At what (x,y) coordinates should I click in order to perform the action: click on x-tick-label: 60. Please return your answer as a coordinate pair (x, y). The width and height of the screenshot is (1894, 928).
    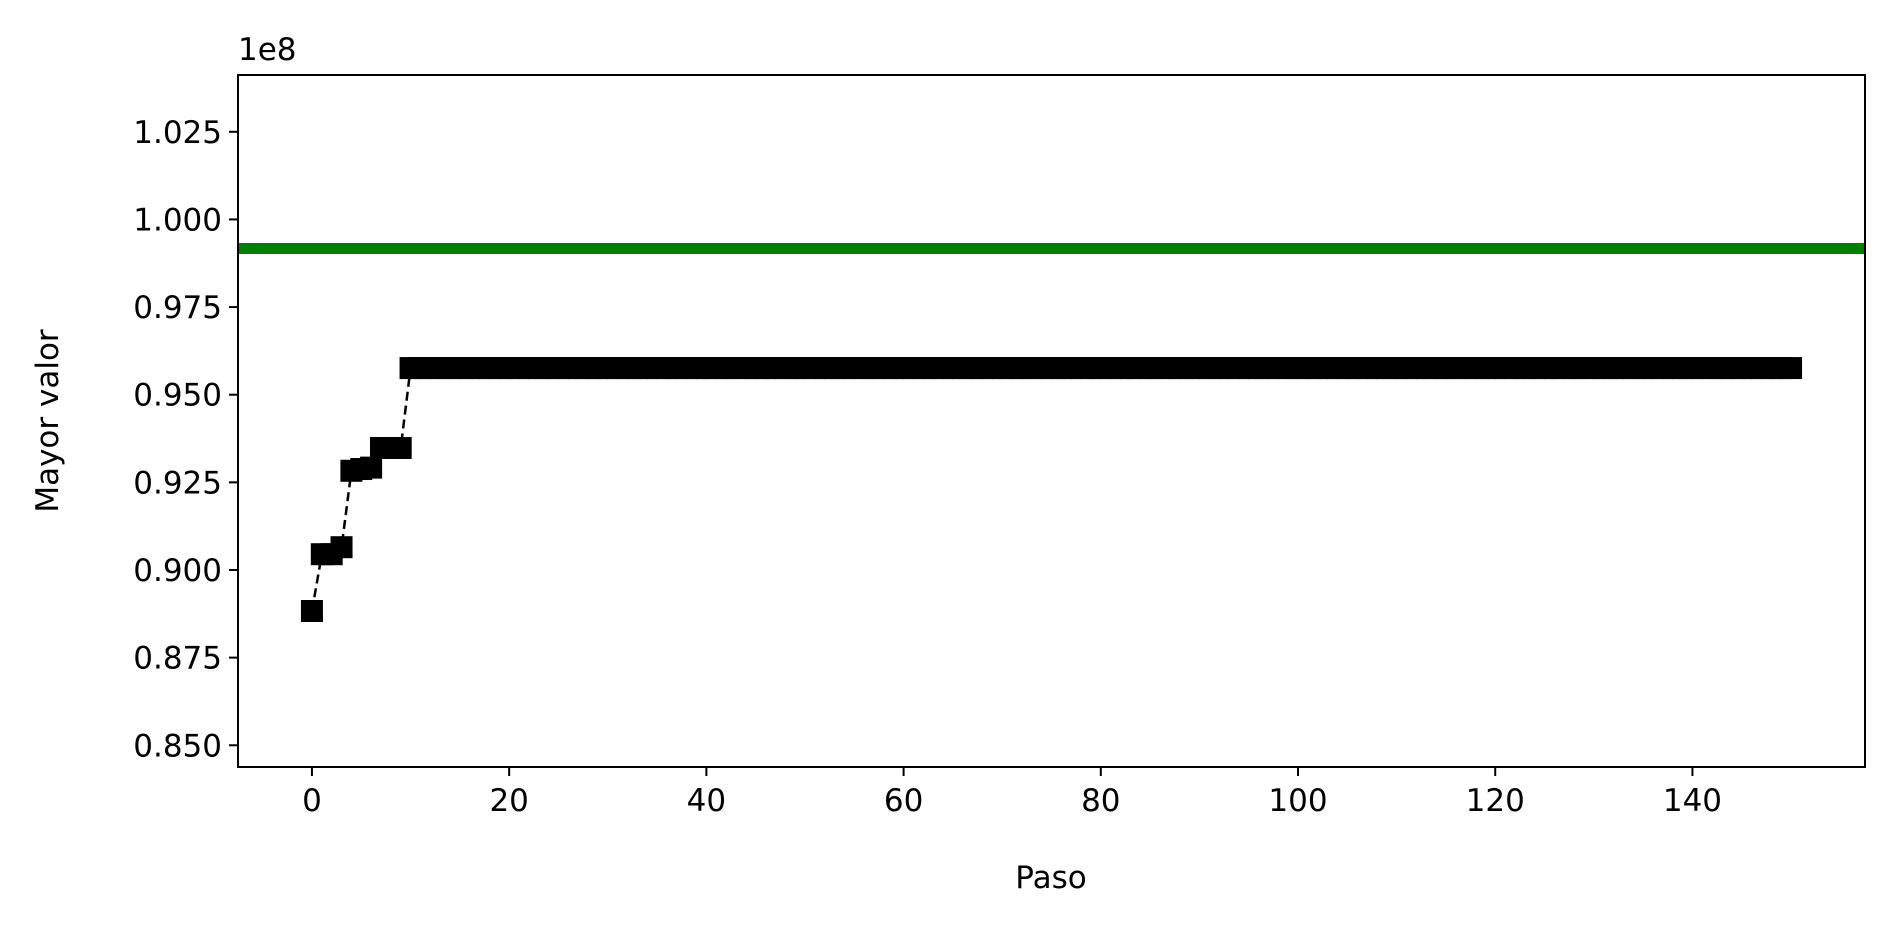
    Looking at the image, I should click on (903, 801).